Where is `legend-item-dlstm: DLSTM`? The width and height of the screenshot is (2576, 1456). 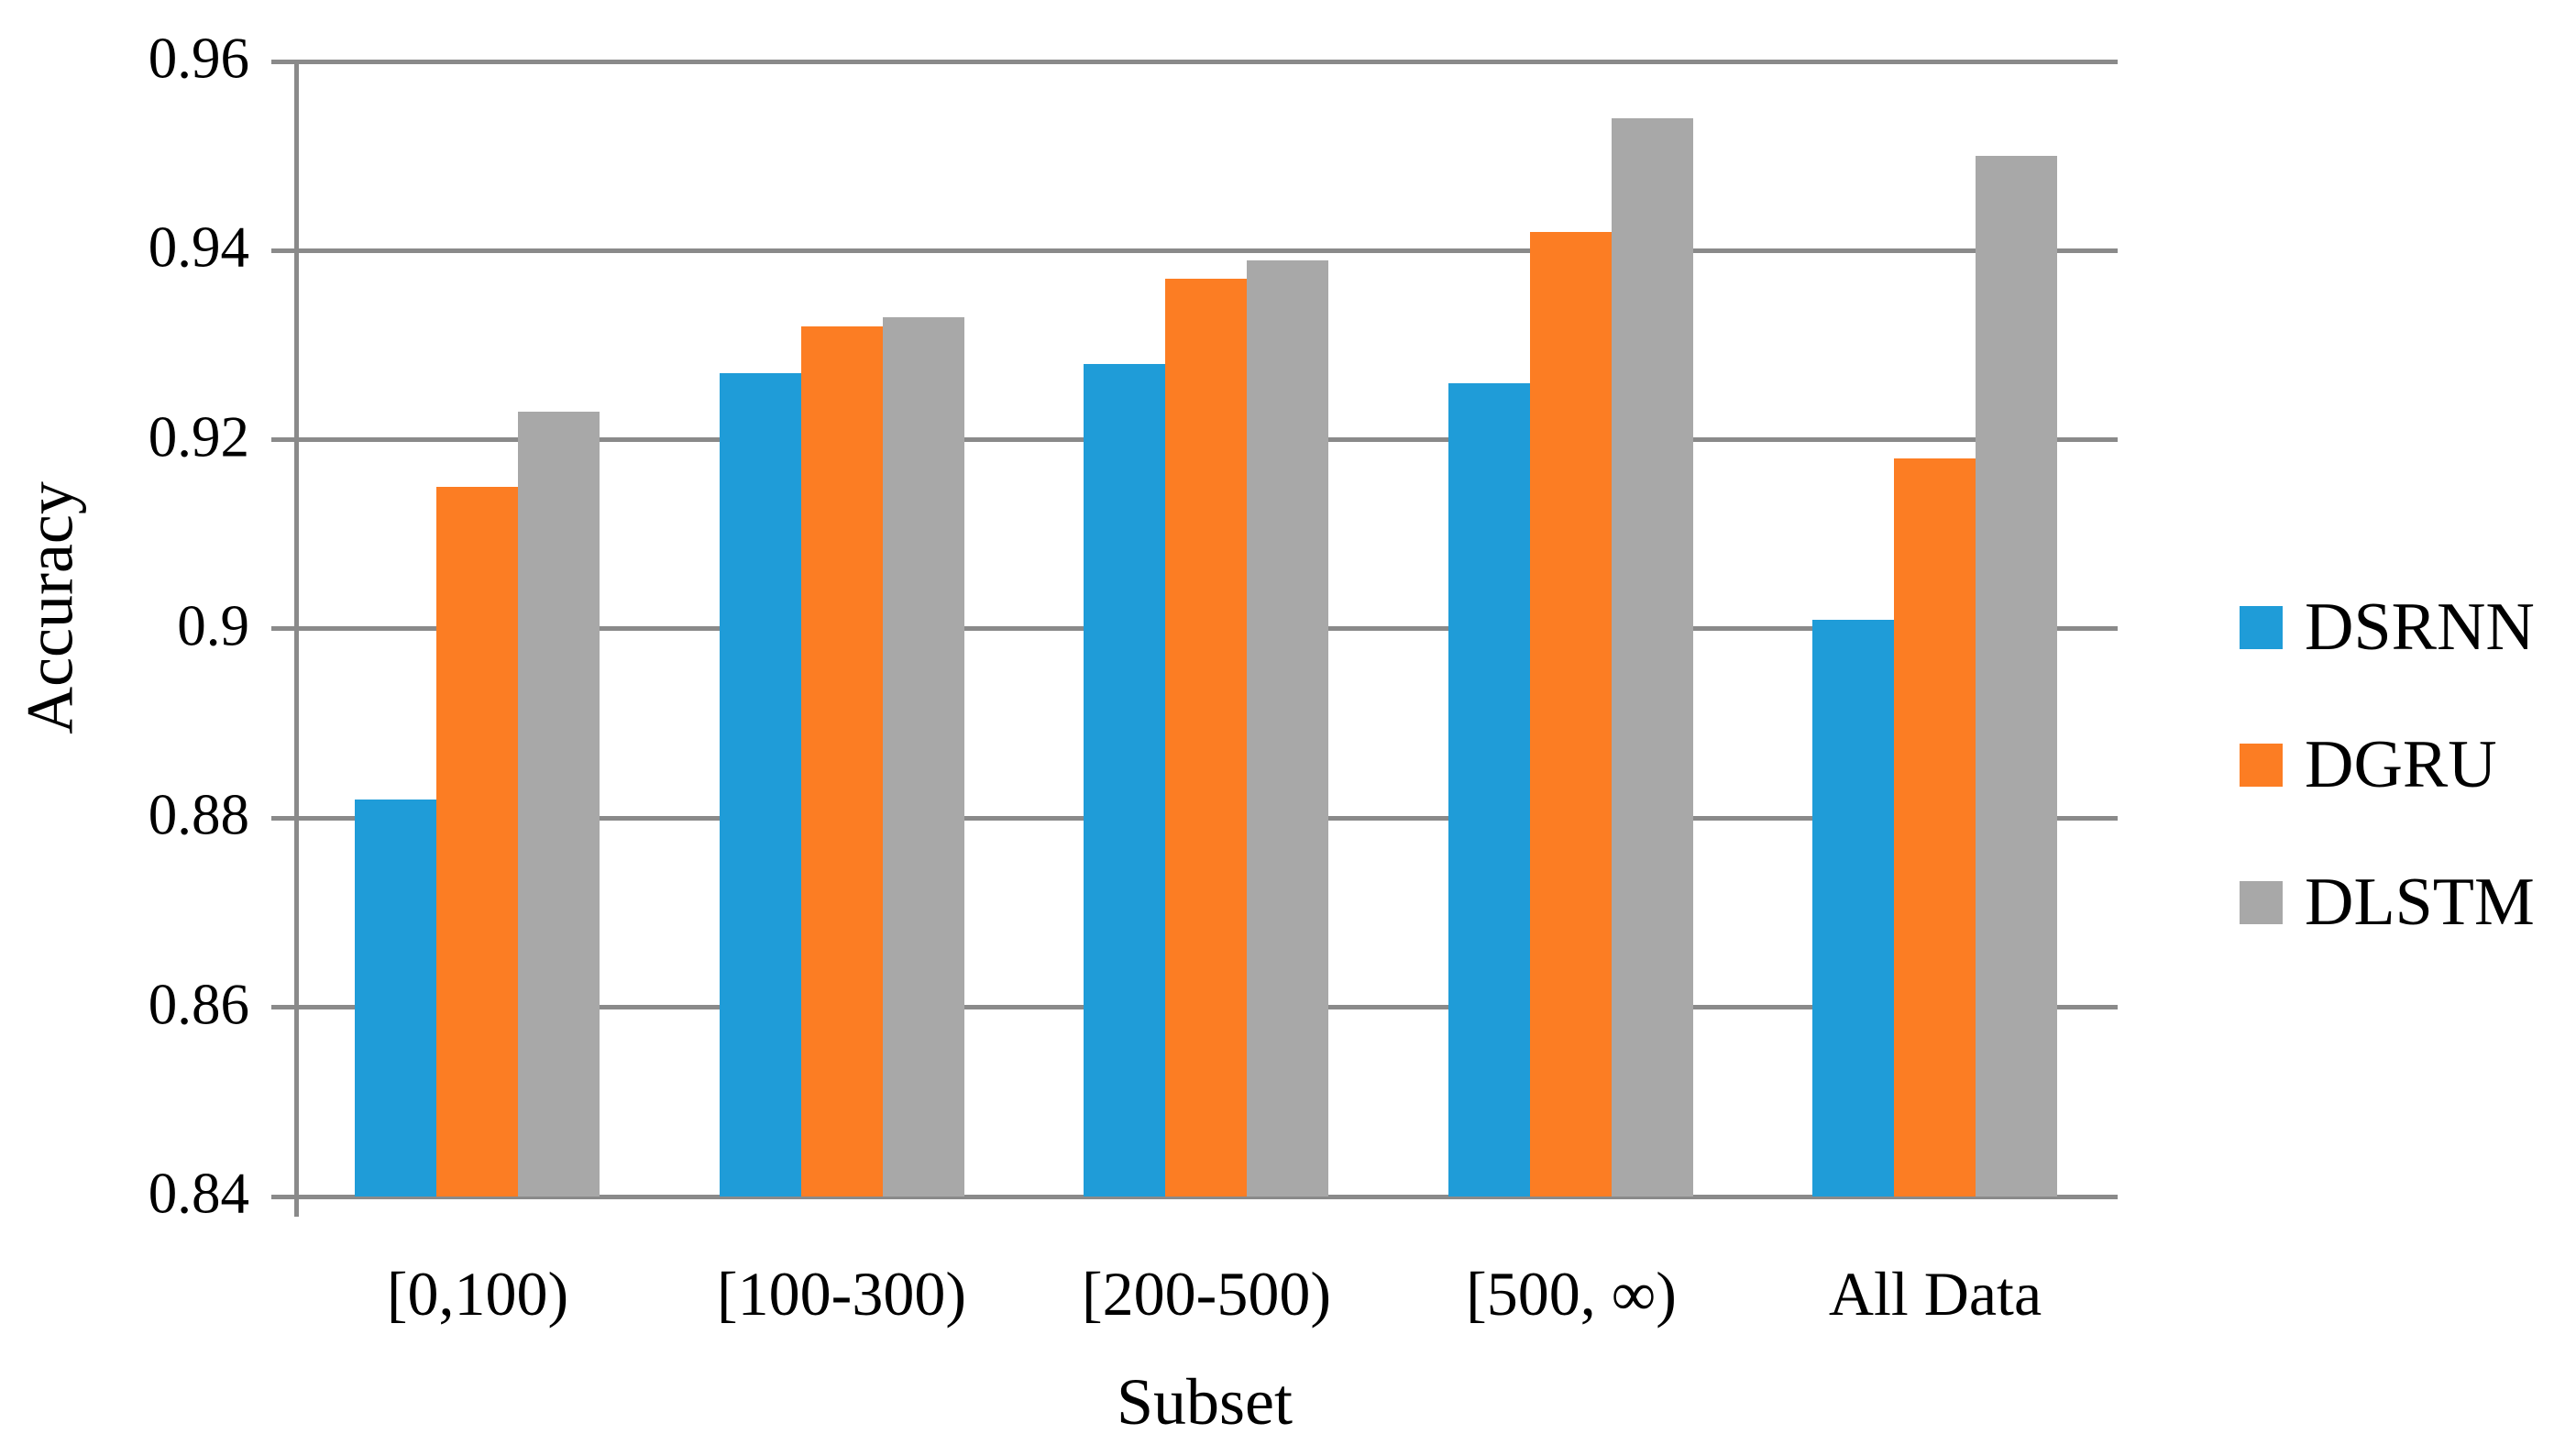
legend-item-dlstm: DLSTM is located at coordinates (2387, 902).